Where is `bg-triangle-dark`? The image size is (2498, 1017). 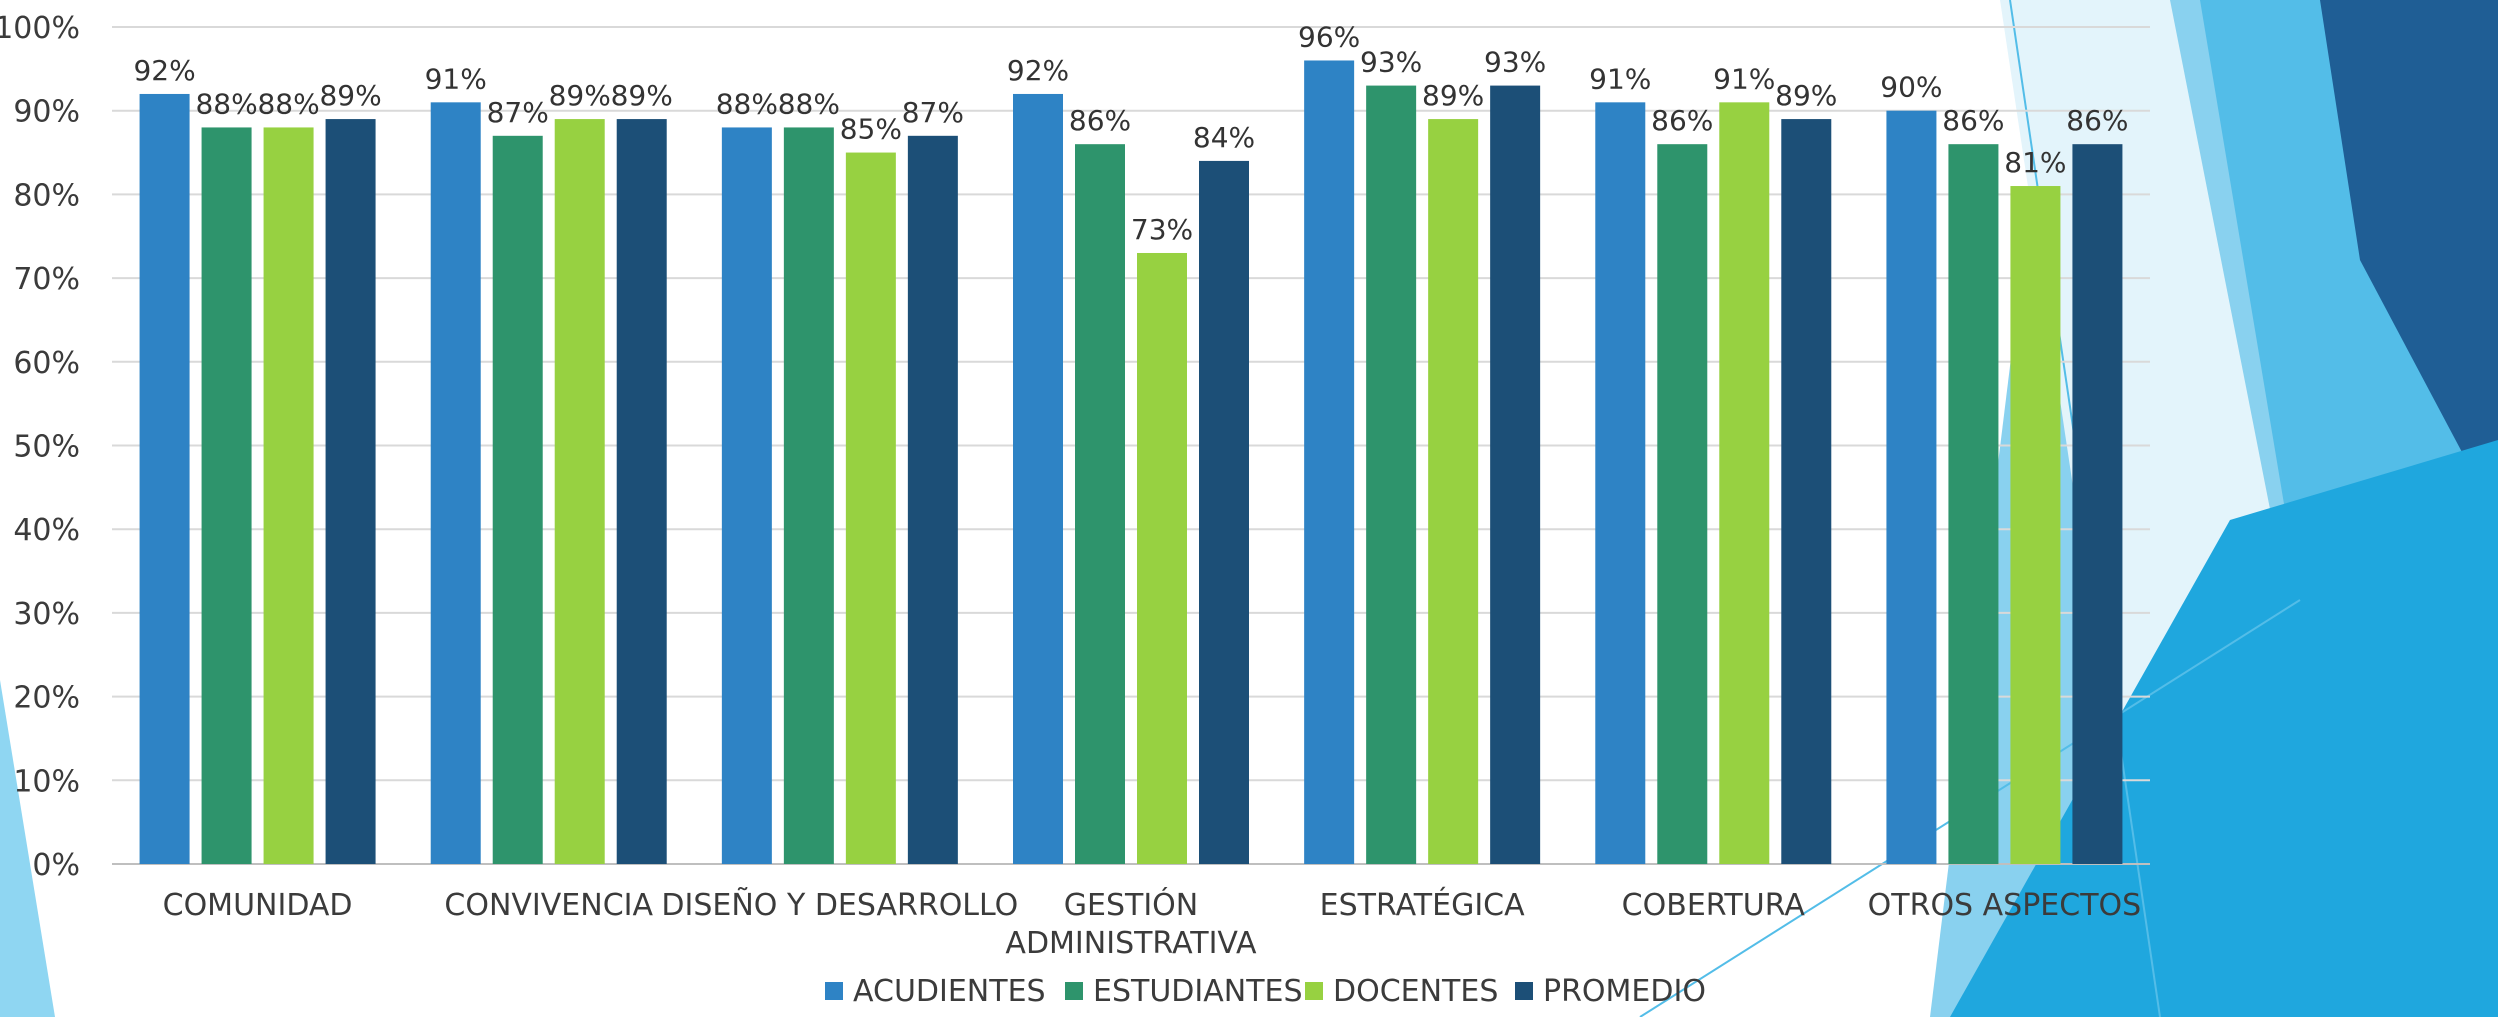
bg-triangle-dark is located at coordinates (2409, 260).